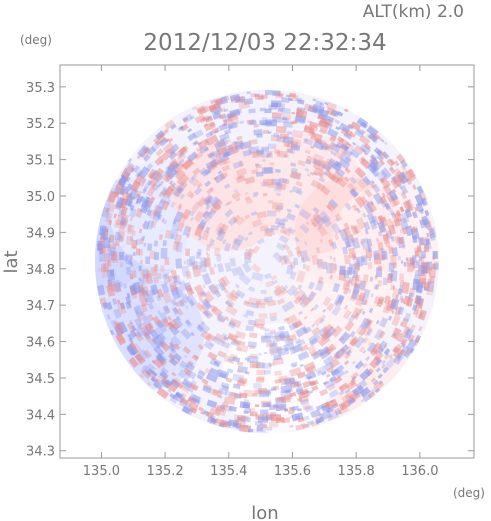 The height and width of the screenshot is (521, 491). I want to click on y-unit-label: (deg), so click(36, 40).